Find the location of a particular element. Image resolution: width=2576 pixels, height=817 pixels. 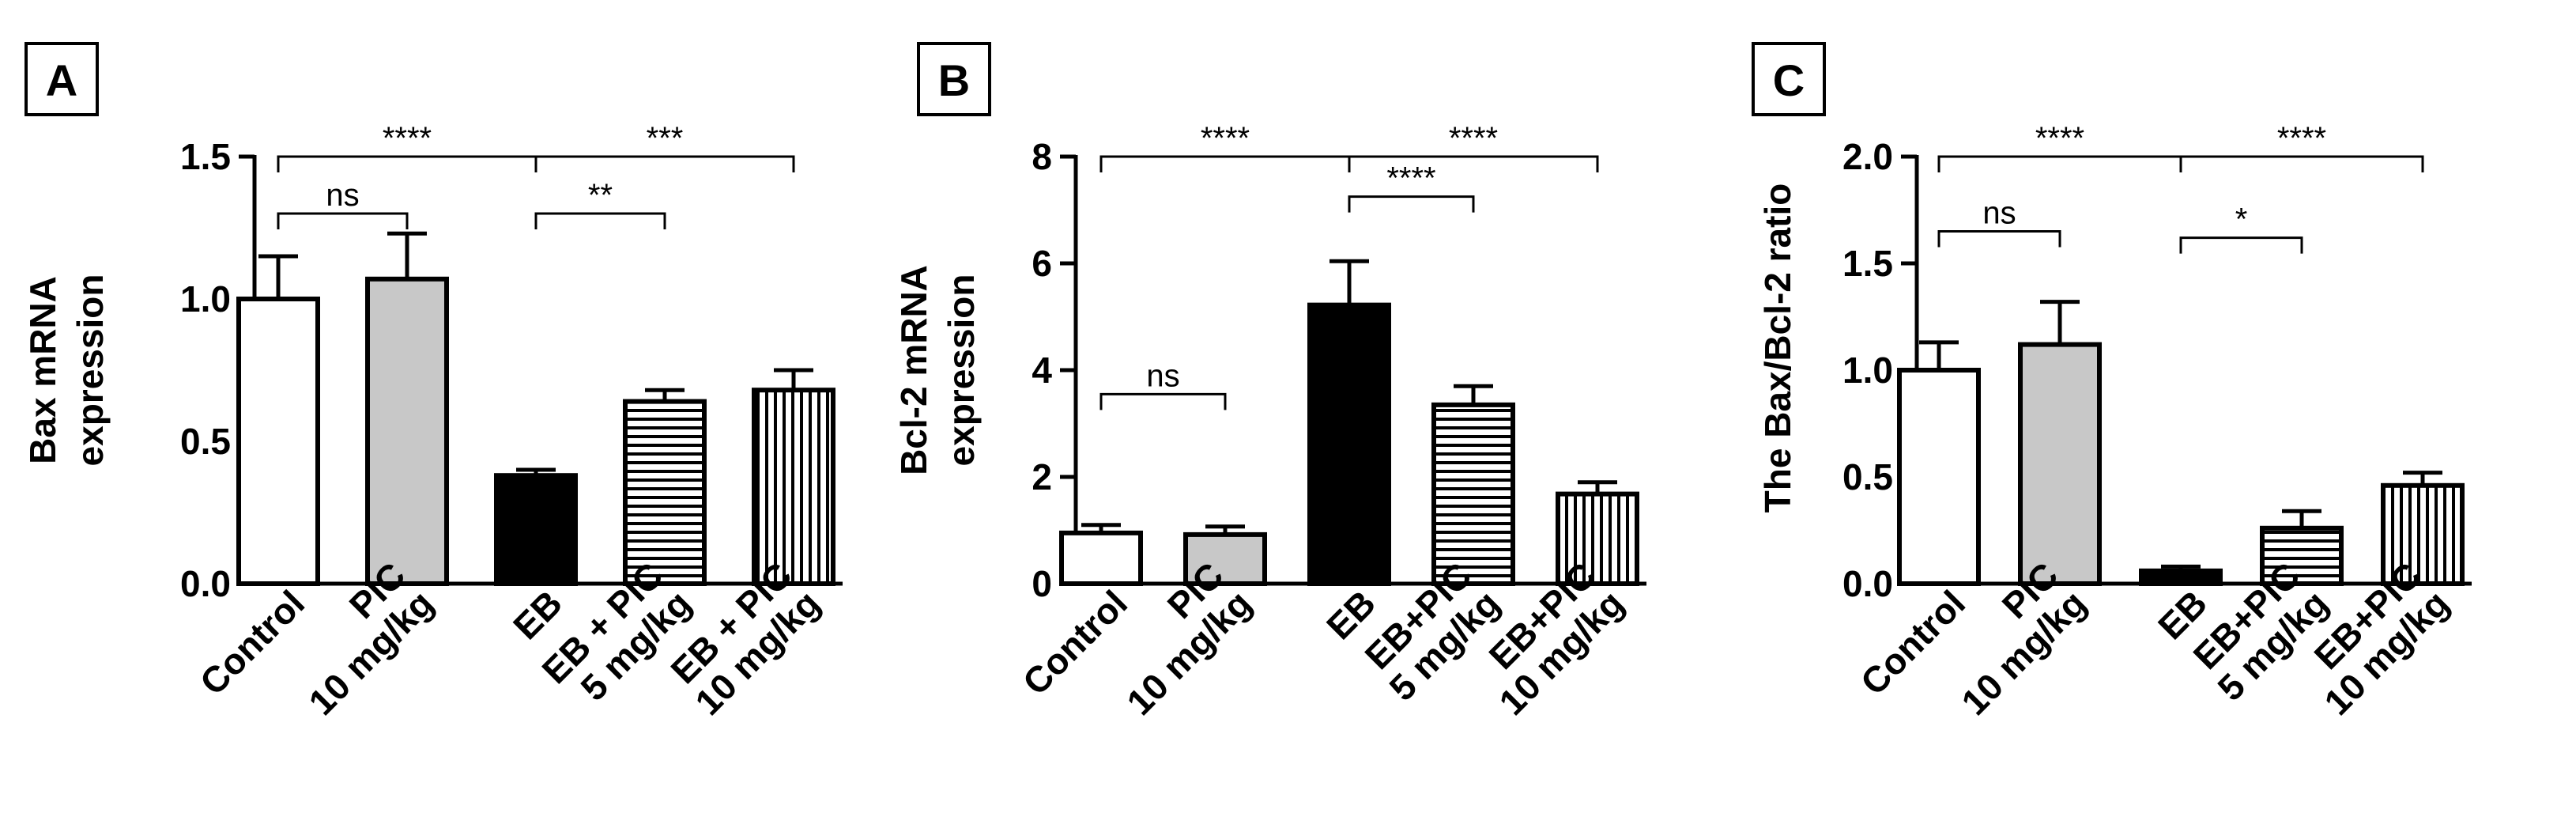

y-tick-label: 6 is located at coordinates (1042, 263).